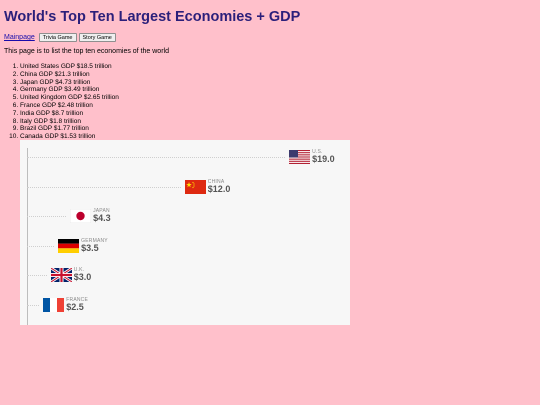 This screenshot has height=405, width=540. I want to click on trivia-game-button: Trivia Game, so click(57, 37).